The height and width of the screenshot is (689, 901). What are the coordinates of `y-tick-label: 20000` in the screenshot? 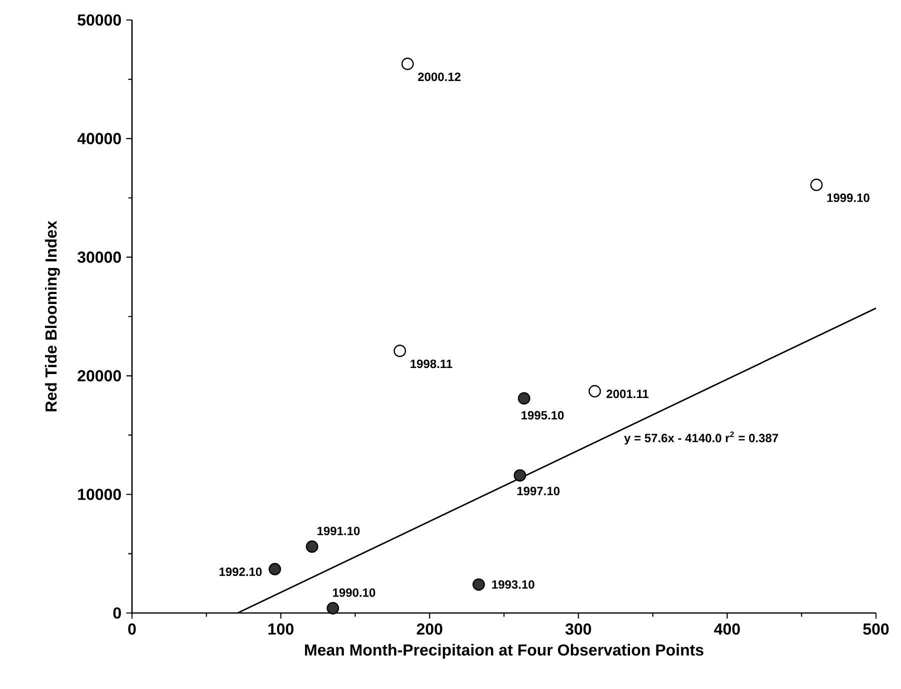 It's located at (99, 376).